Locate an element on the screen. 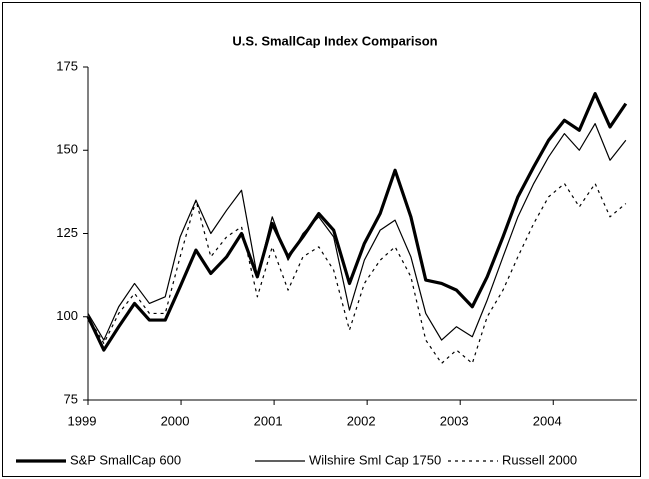 The image size is (649, 479). x-tick-label: 2002 is located at coordinates (361, 420).